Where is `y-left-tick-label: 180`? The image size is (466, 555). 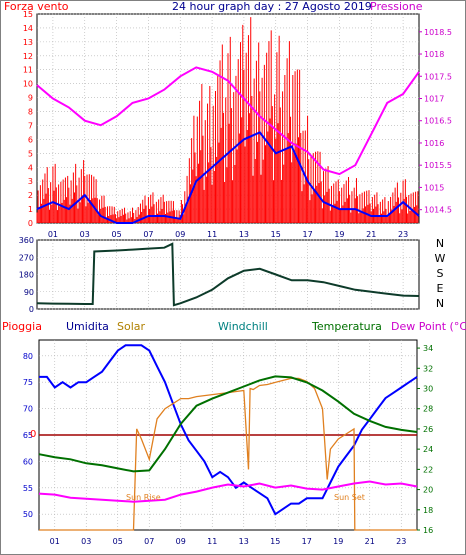
y-left-tick-label: 180 is located at coordinates (26, 275).